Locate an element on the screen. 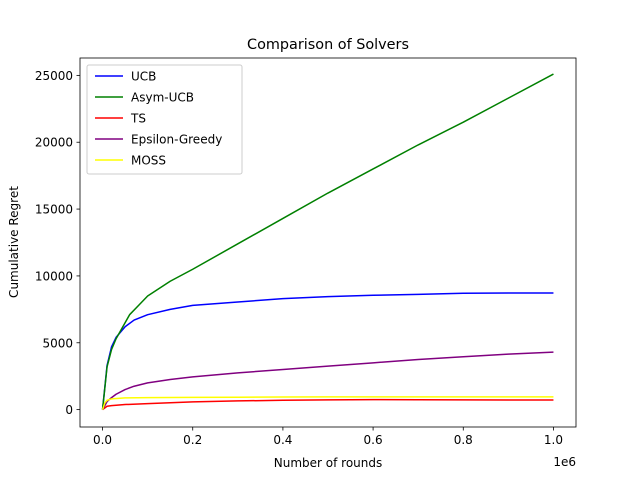  x-tick-label: 0.8 is located at coordinates (463, 440).